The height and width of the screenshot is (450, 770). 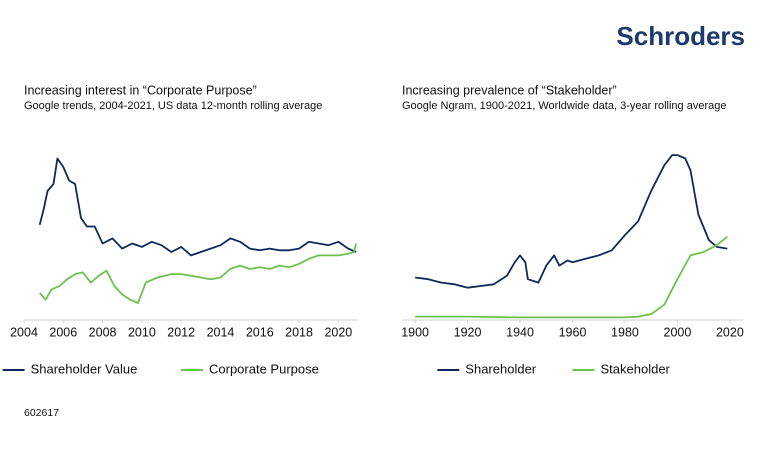 I want to click on x-tick-label: 1980, so click(x=625, y=332).